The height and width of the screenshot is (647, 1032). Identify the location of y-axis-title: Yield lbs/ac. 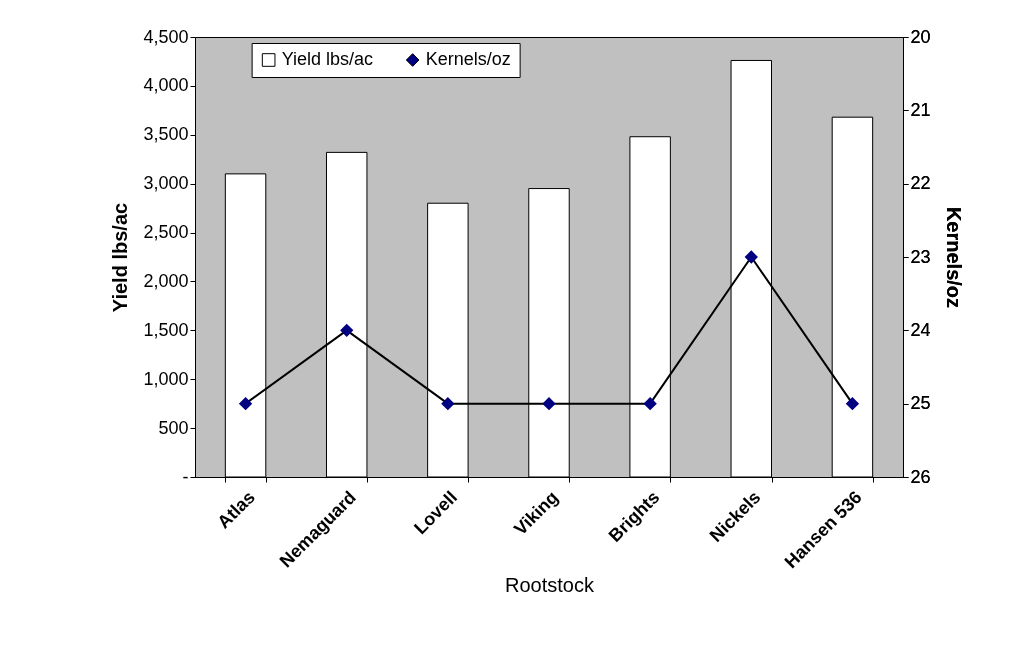
(120, 257).